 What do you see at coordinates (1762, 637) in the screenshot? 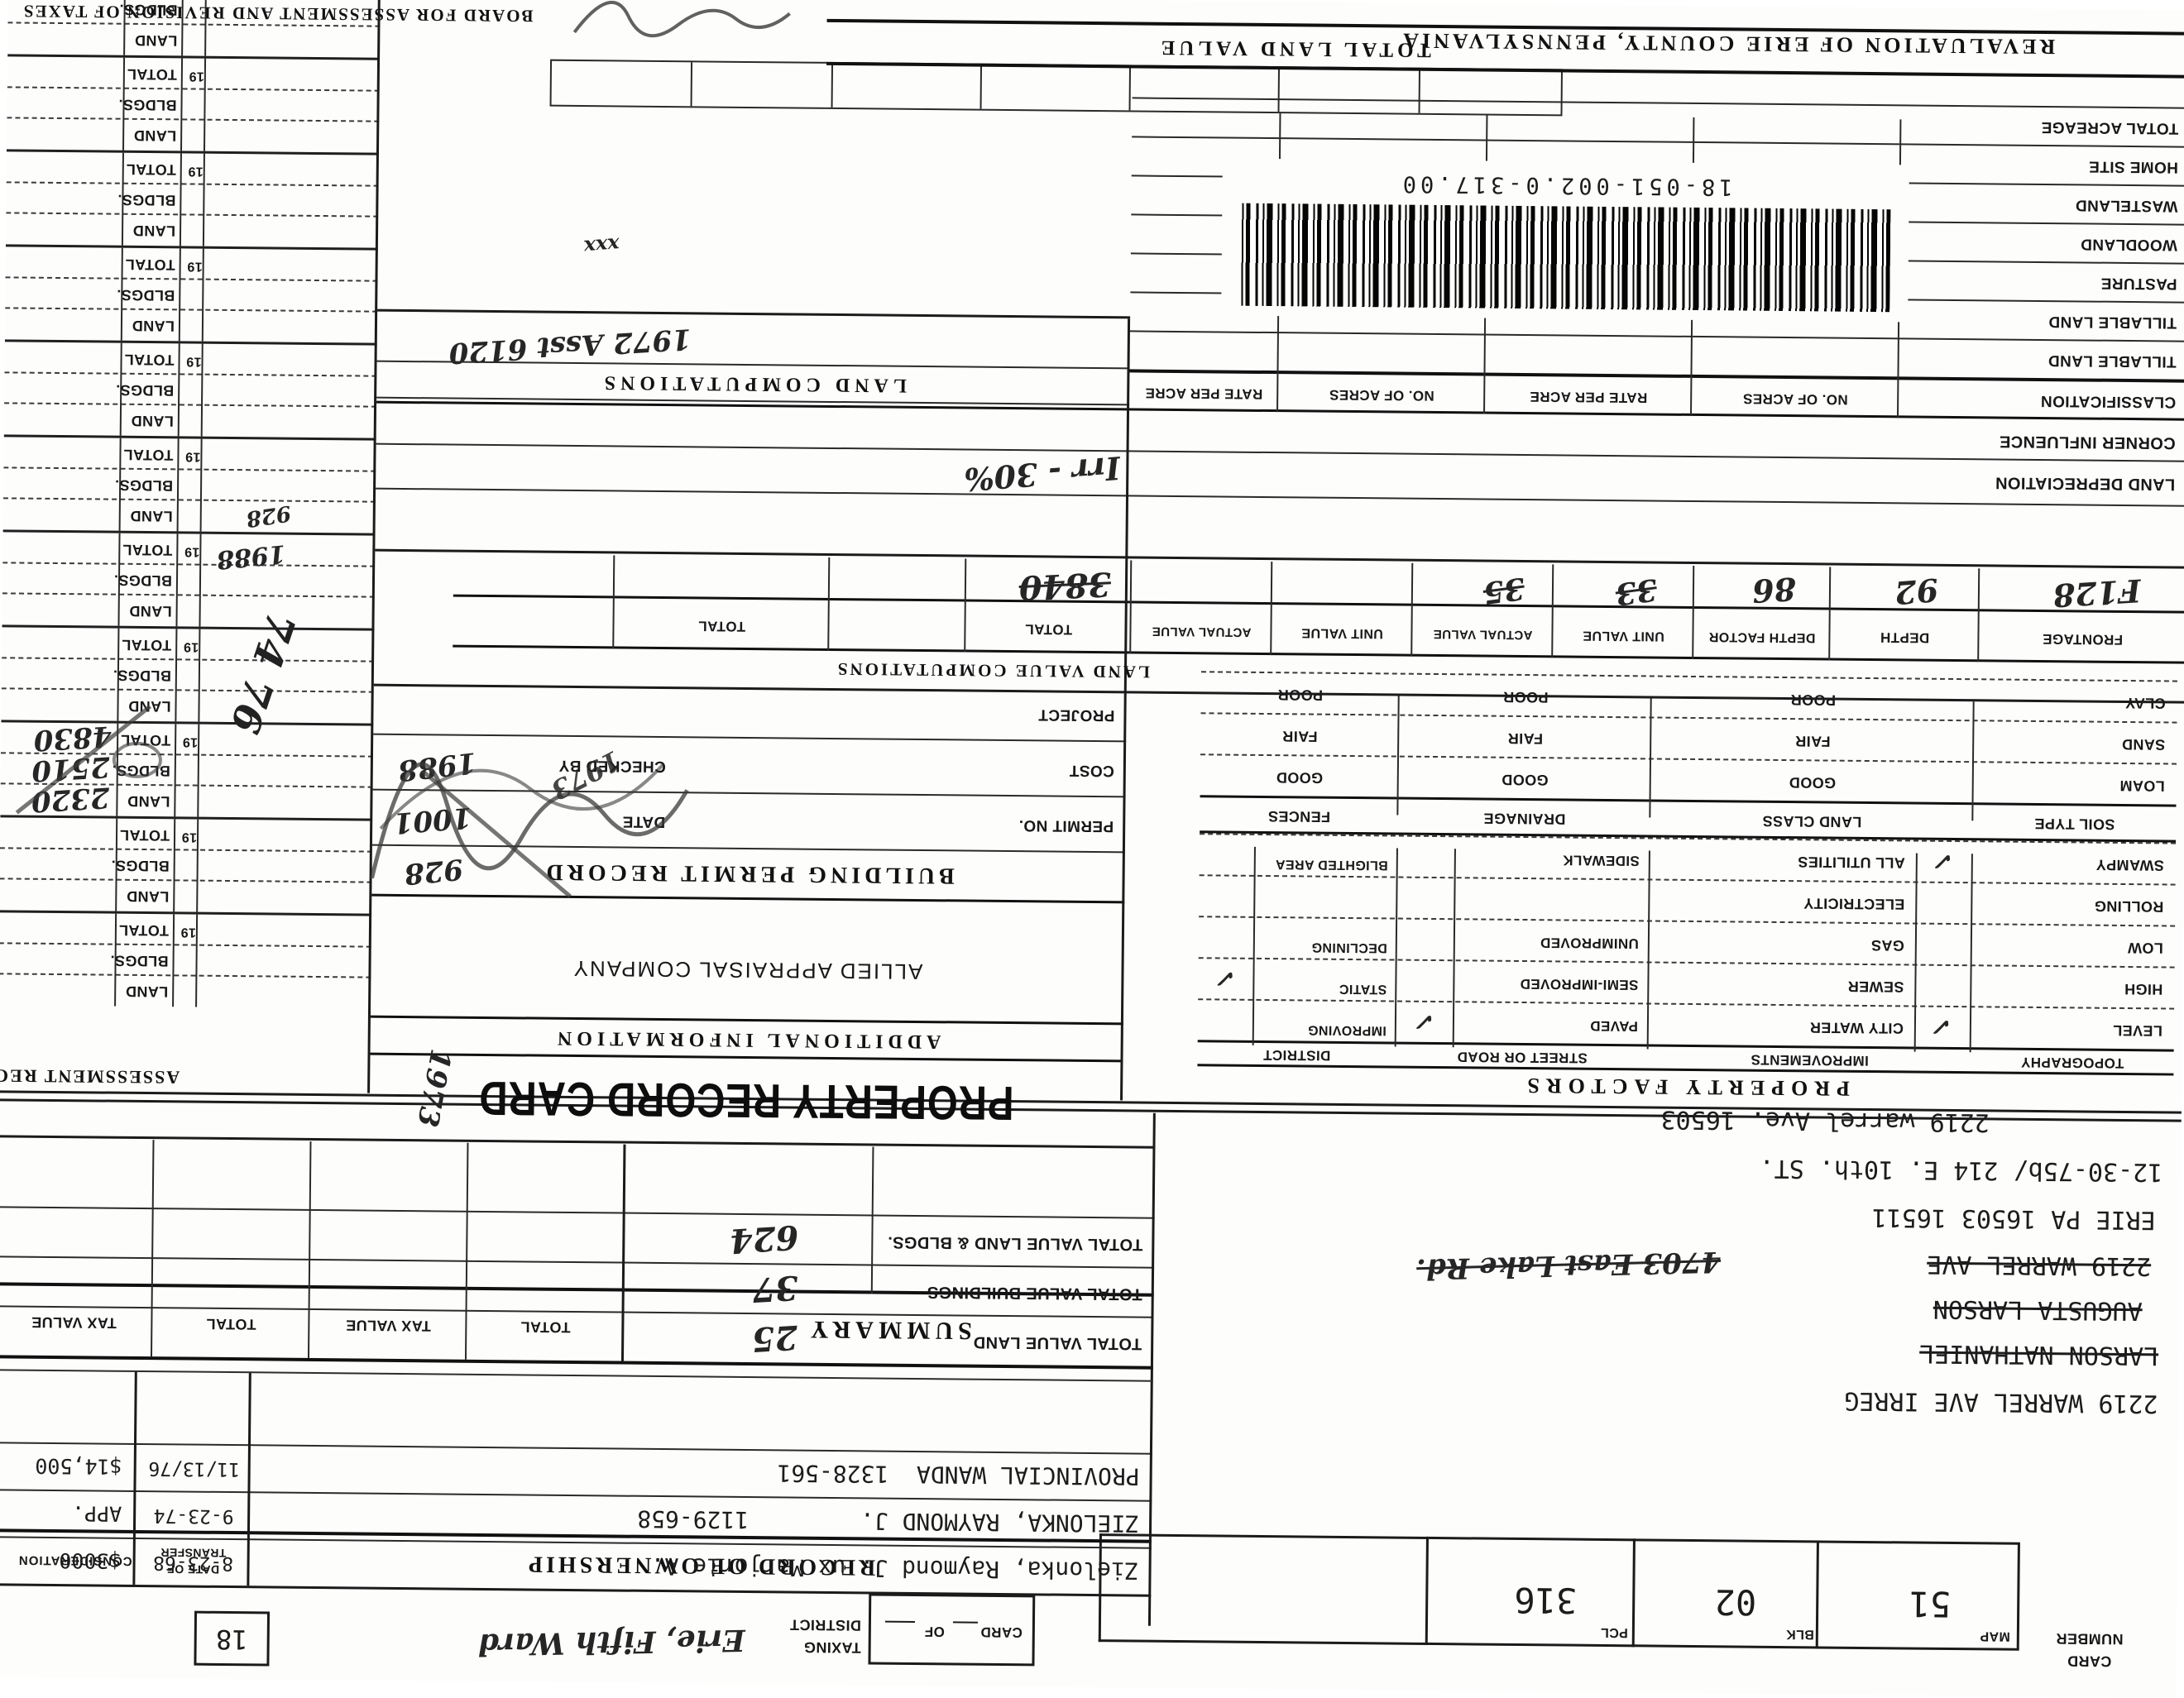
I see `depth-factor-header: DEPTH FACTOR` at bounding box center [1762, 637].